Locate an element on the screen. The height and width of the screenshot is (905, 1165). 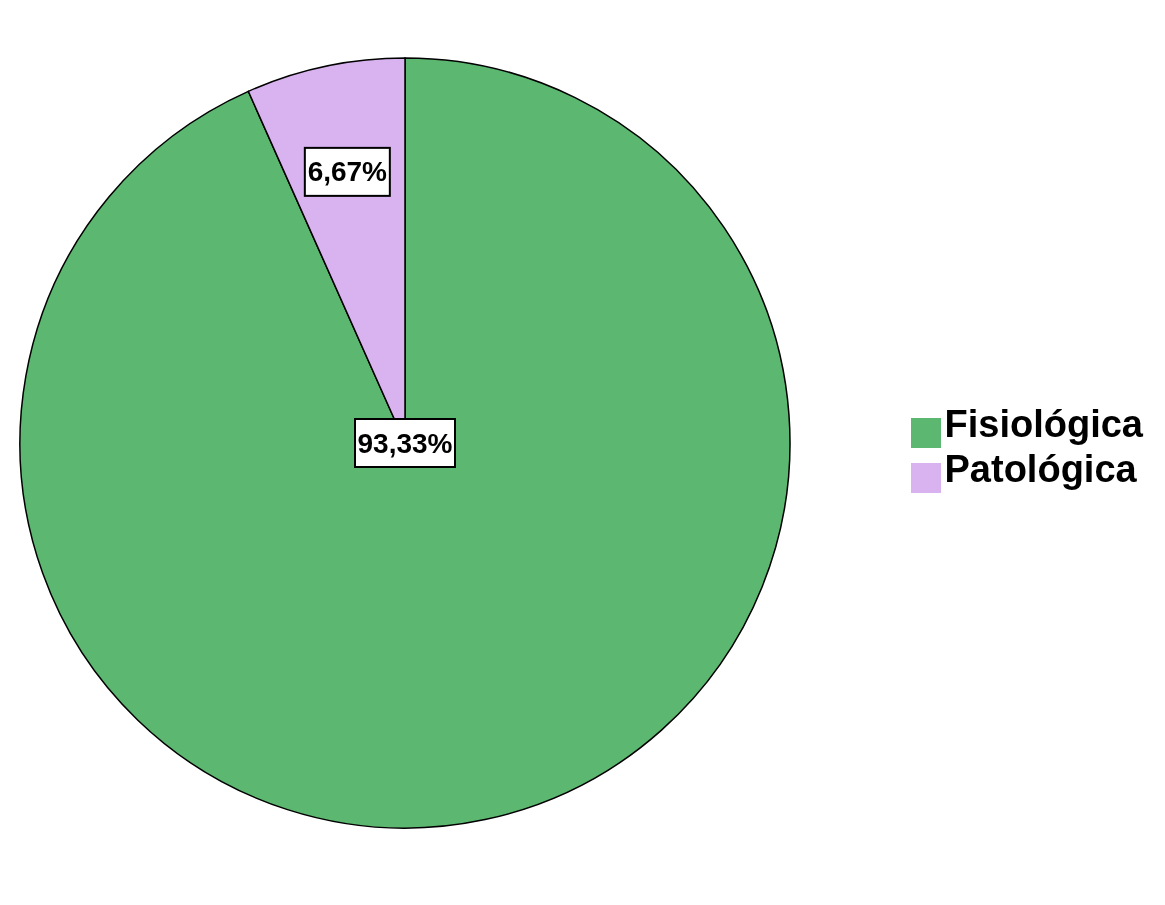
data-label: 93,33% is located at coordinates (405, 443).